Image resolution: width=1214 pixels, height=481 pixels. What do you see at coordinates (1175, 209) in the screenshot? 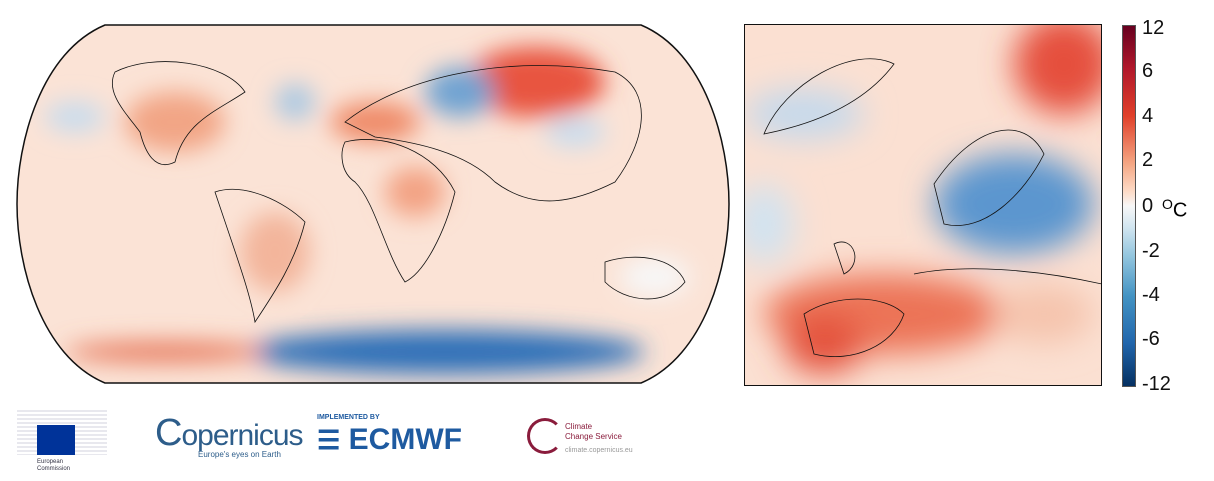
I see `colorbar-unit: OC` at bounding box center [1175, 209].